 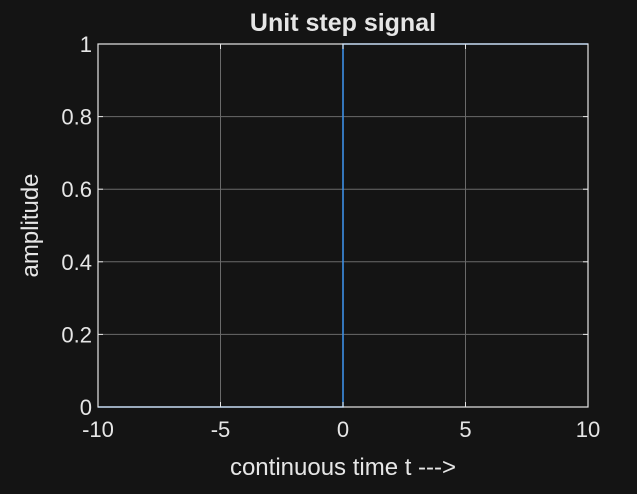 I want to click on y-tick-label: 0.6, so click(x=76, y=189).